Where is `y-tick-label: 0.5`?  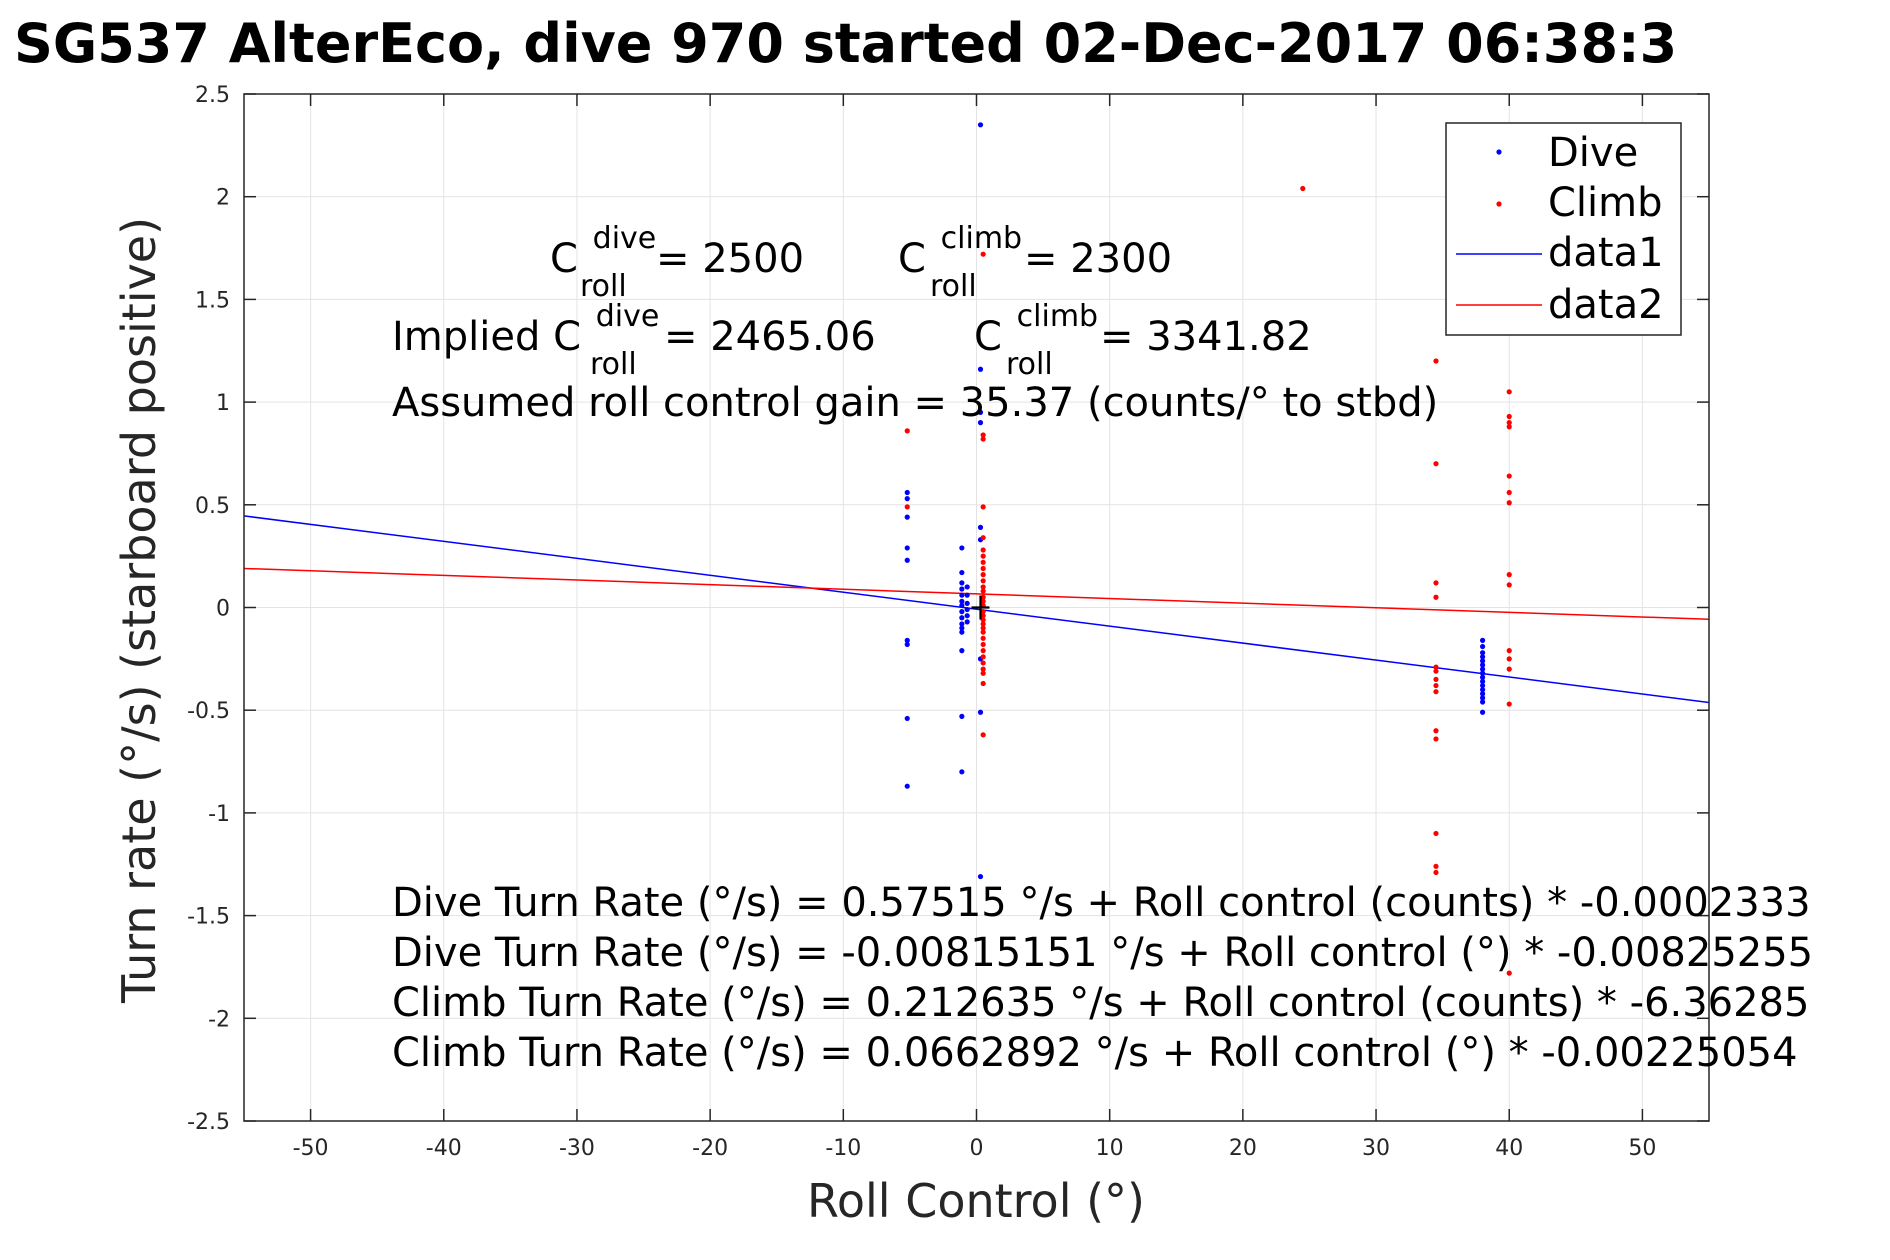 y-tick-label: 0.5 is located at coordinates (212, 506).